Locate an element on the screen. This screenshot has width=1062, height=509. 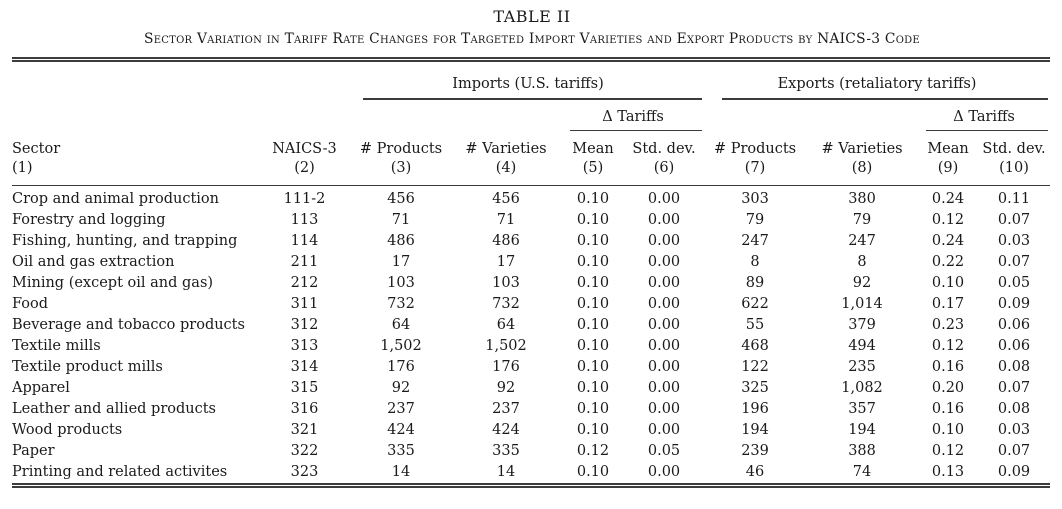
sector-cell: Paper is located at coordinates (33, 451).